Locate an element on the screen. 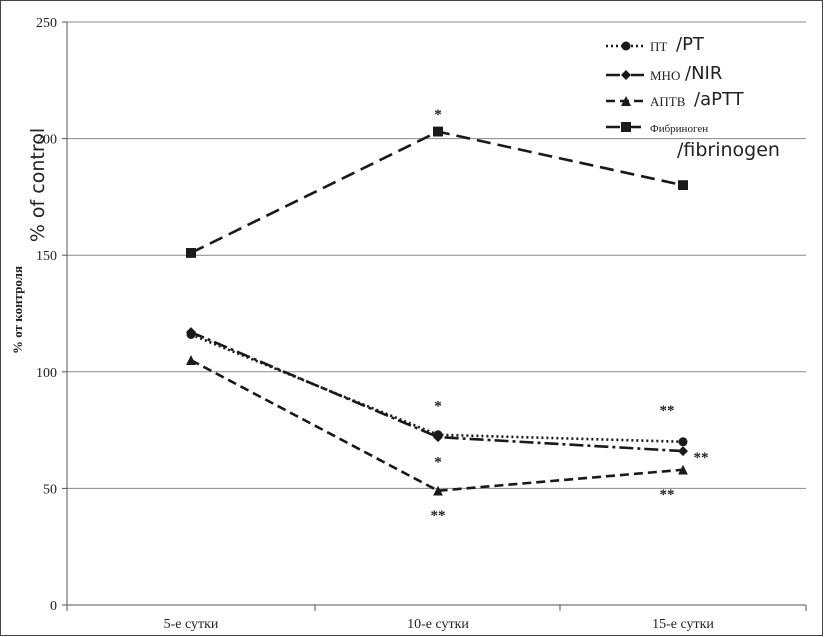 The width and height of the screenshot is (824, 637). legend-label-translation: /NIR is located at coordinates (703, 73).